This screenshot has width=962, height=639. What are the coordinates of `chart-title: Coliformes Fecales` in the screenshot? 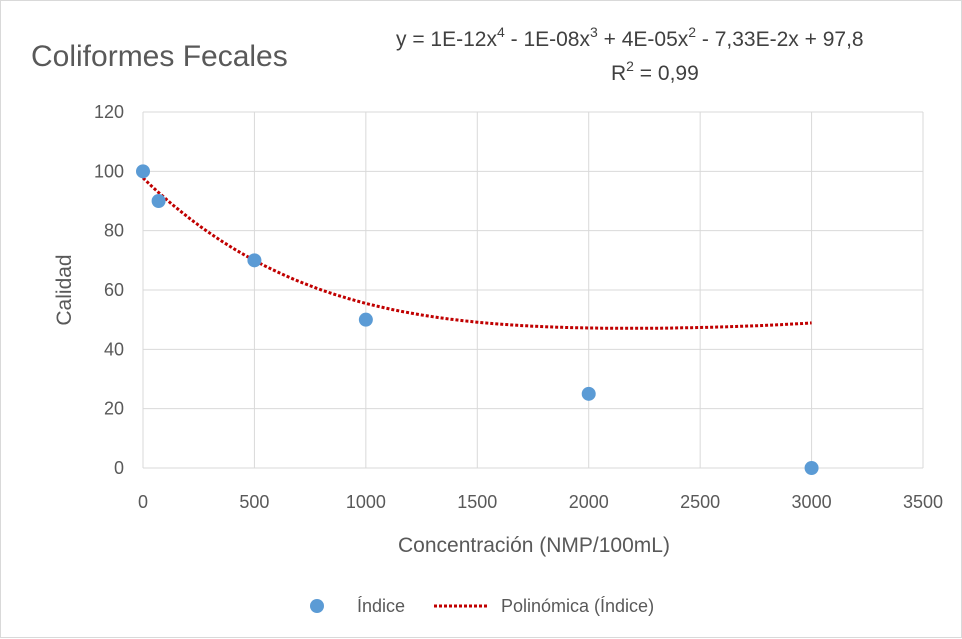 It's located at (159, 56).